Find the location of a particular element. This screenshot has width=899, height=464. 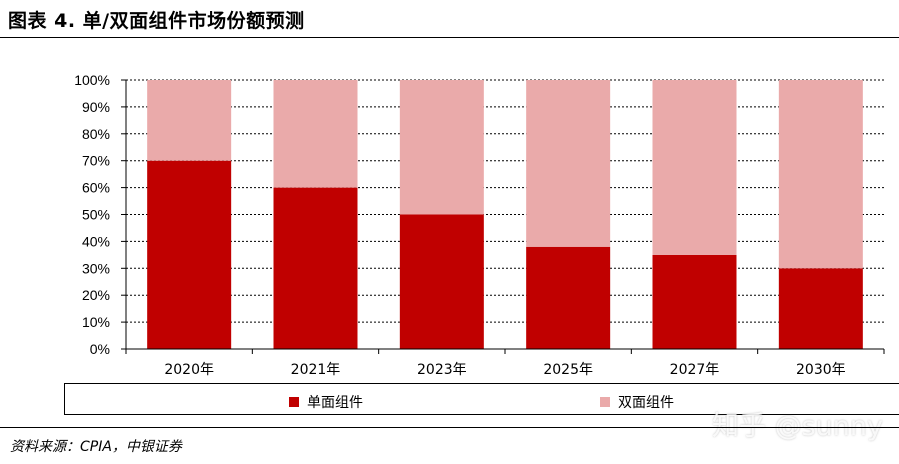

y-tick-label: 10% is located at coordinates (96, 322).